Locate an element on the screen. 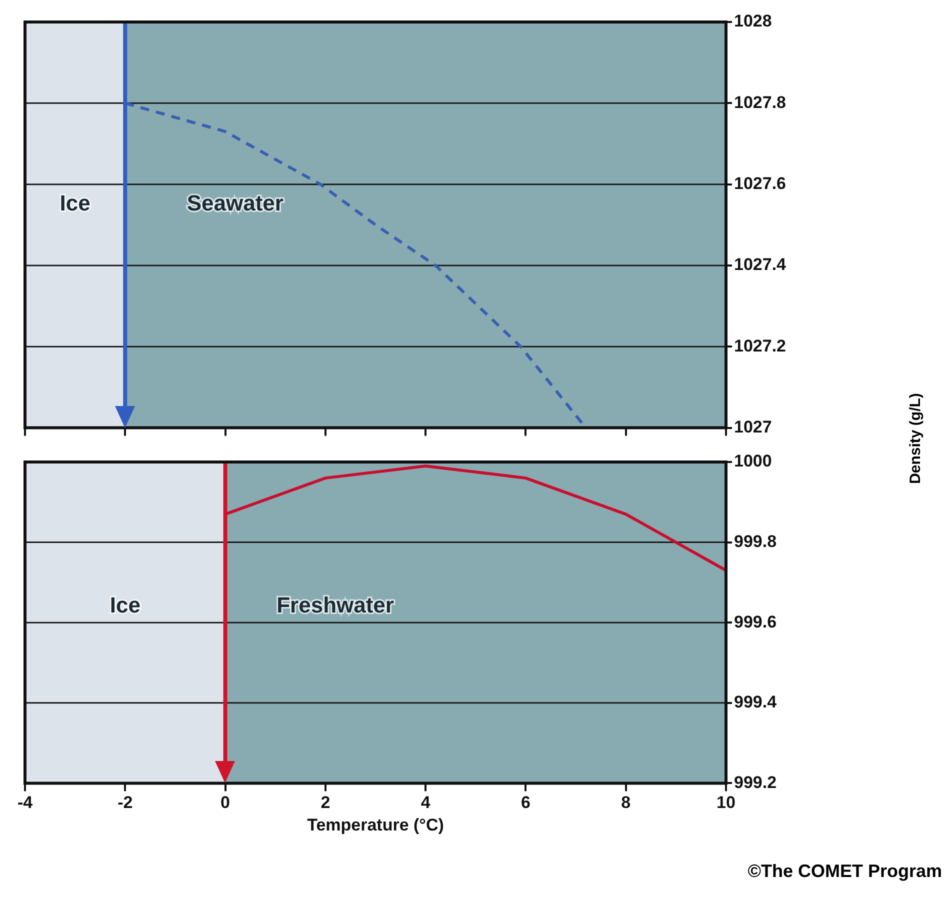 The height and width of the screenshot is (897, 946). y-tick-label: 1000 is located at coordinates (753, 461).